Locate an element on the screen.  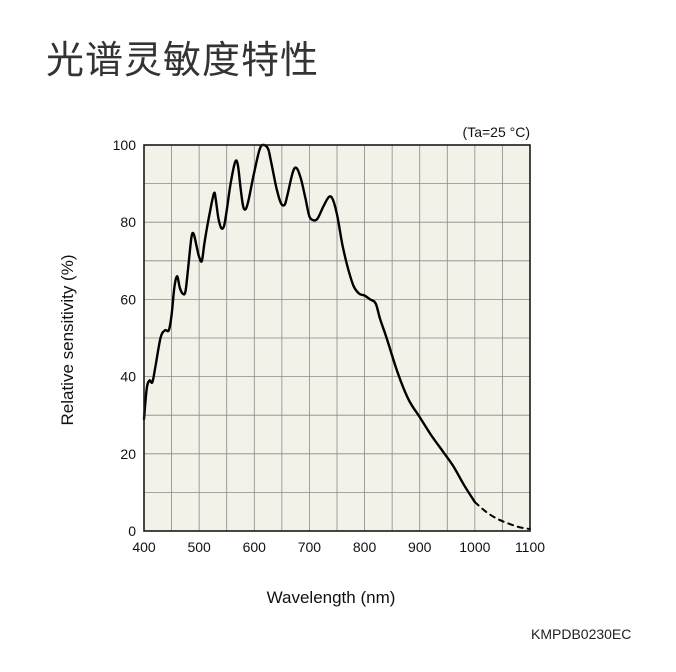
figure-code: KMPDB0230EC is located at coordinates (581, 634).